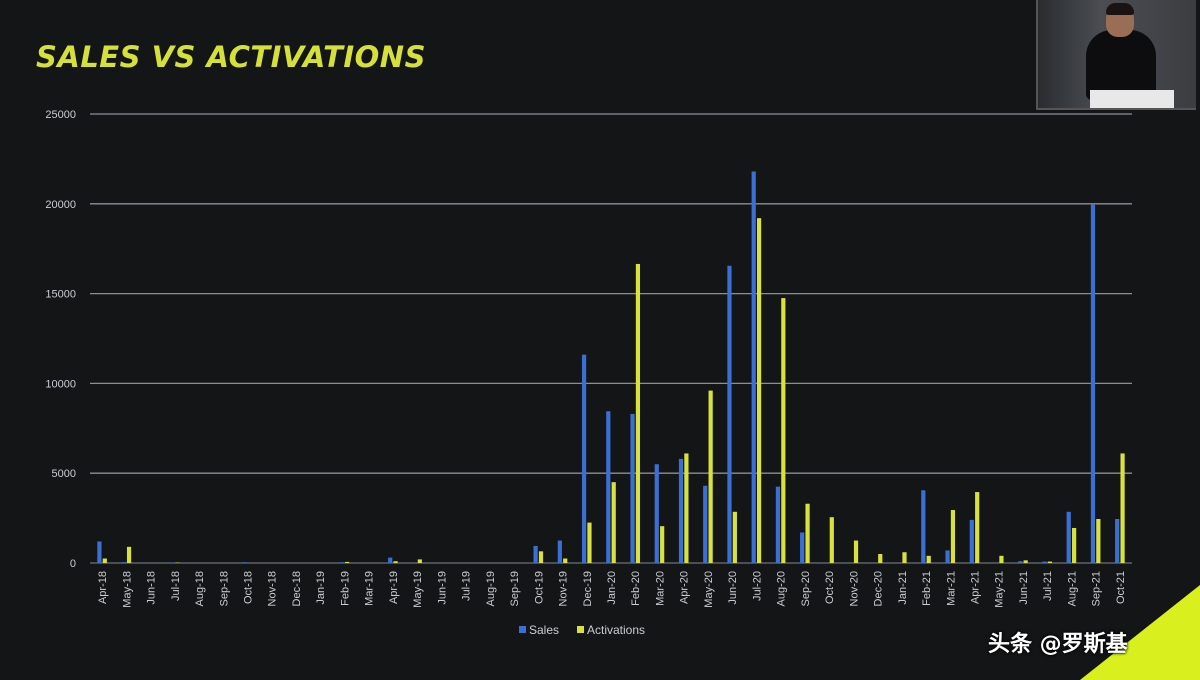  I want to click on y-tick-label: 15000, so click(60, 295).